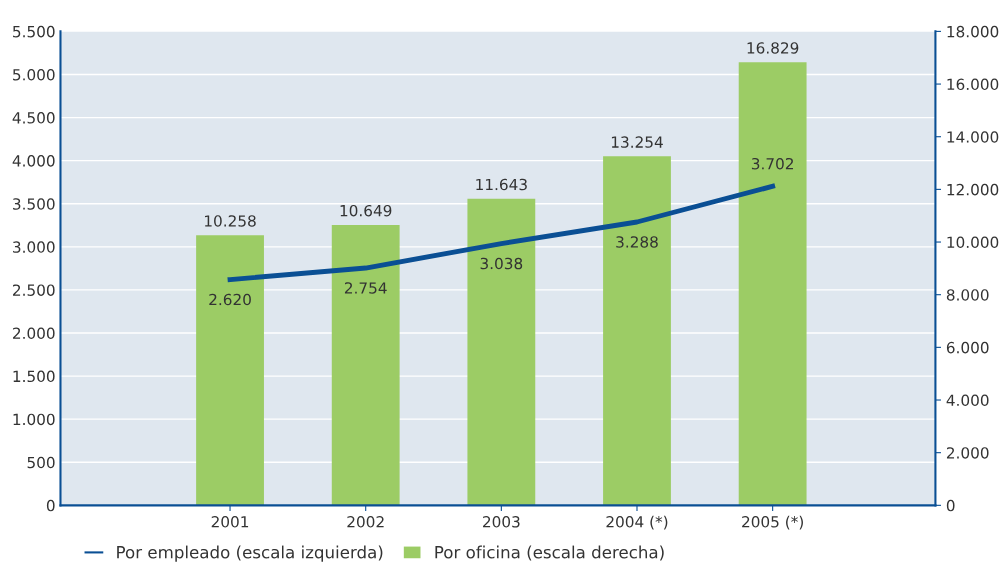  What do you see at coordinates (967, 347) in the screenshot?
I see `y2-tick-label: 6.000` at bounding box center [967, 347].